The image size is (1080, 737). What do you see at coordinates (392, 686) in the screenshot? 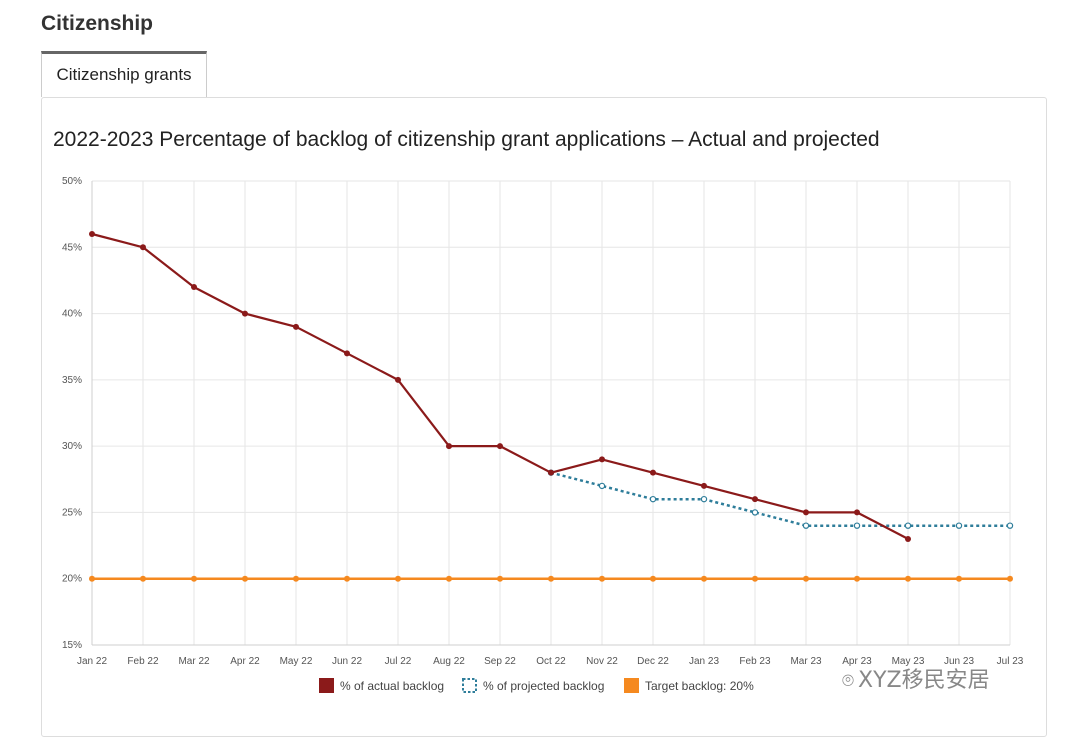
I see `legend-actual-label: % of actual backlog` at bounding box center [392, 686].